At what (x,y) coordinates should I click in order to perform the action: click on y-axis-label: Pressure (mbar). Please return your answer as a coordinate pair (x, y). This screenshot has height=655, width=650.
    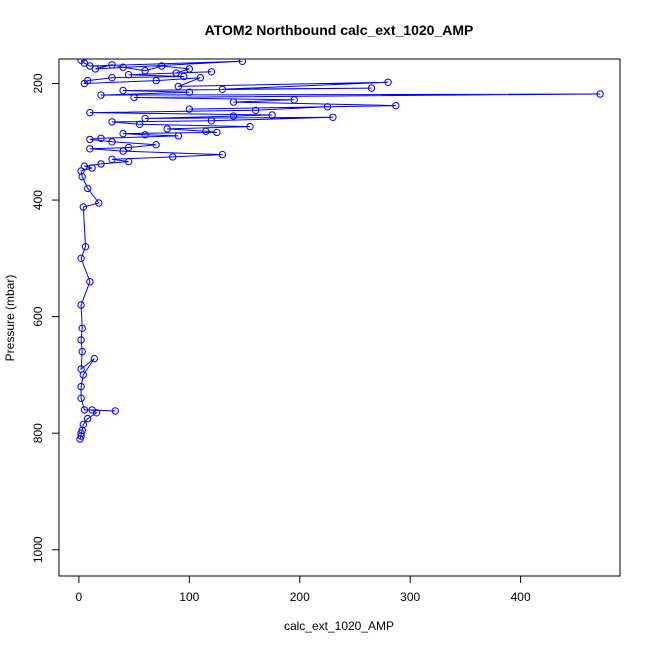
    Looking at the image, I should click on (10, 318).